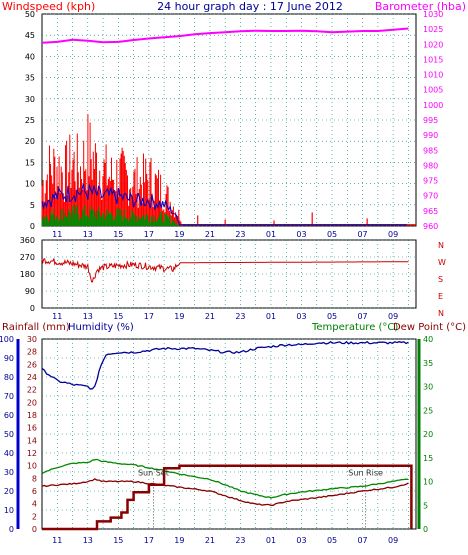 This screenshot has height=555, width=468. Describe the element at coordinates (34, 504) in the screenshot. I see `rainfall-tick-label: 4` at that location.